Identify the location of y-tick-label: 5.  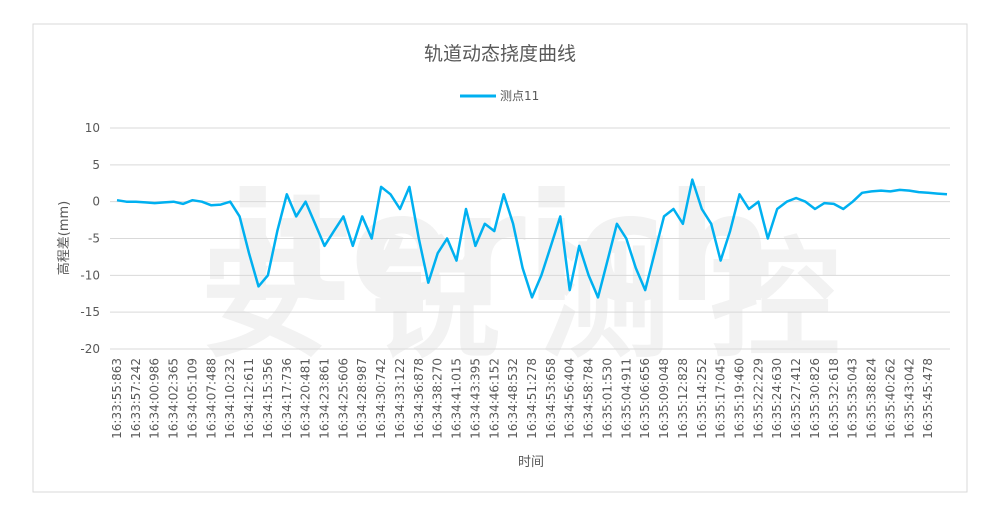
(96, 165).